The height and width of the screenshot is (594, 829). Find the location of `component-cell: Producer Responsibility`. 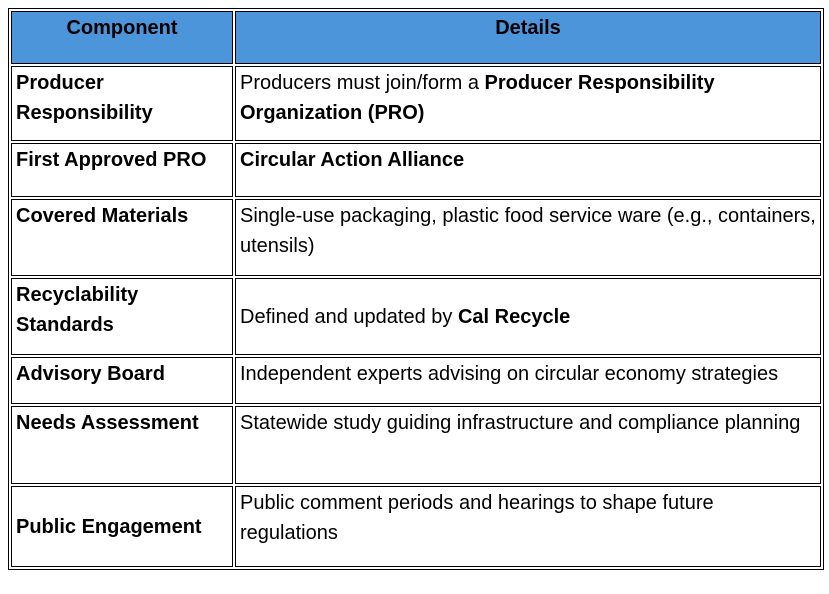

component-cell: Producer Responsibility is located at coordinates (122, 103).